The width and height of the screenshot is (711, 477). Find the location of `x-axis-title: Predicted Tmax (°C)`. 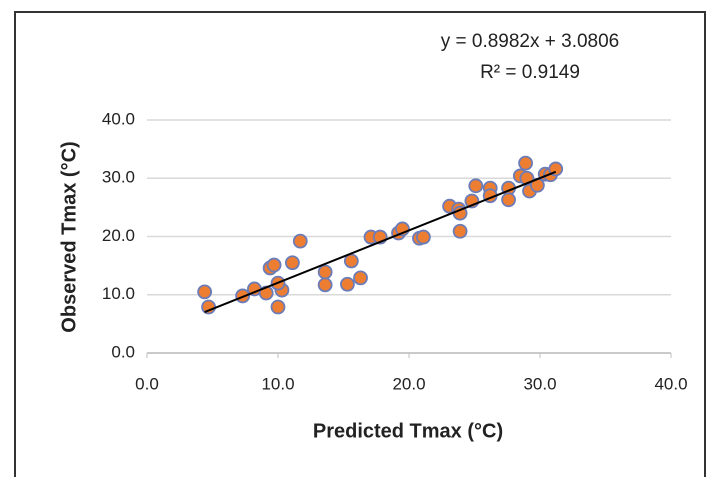

x-axis-title: Predicted Tmax (°C) is located at coordinates (408, 431).